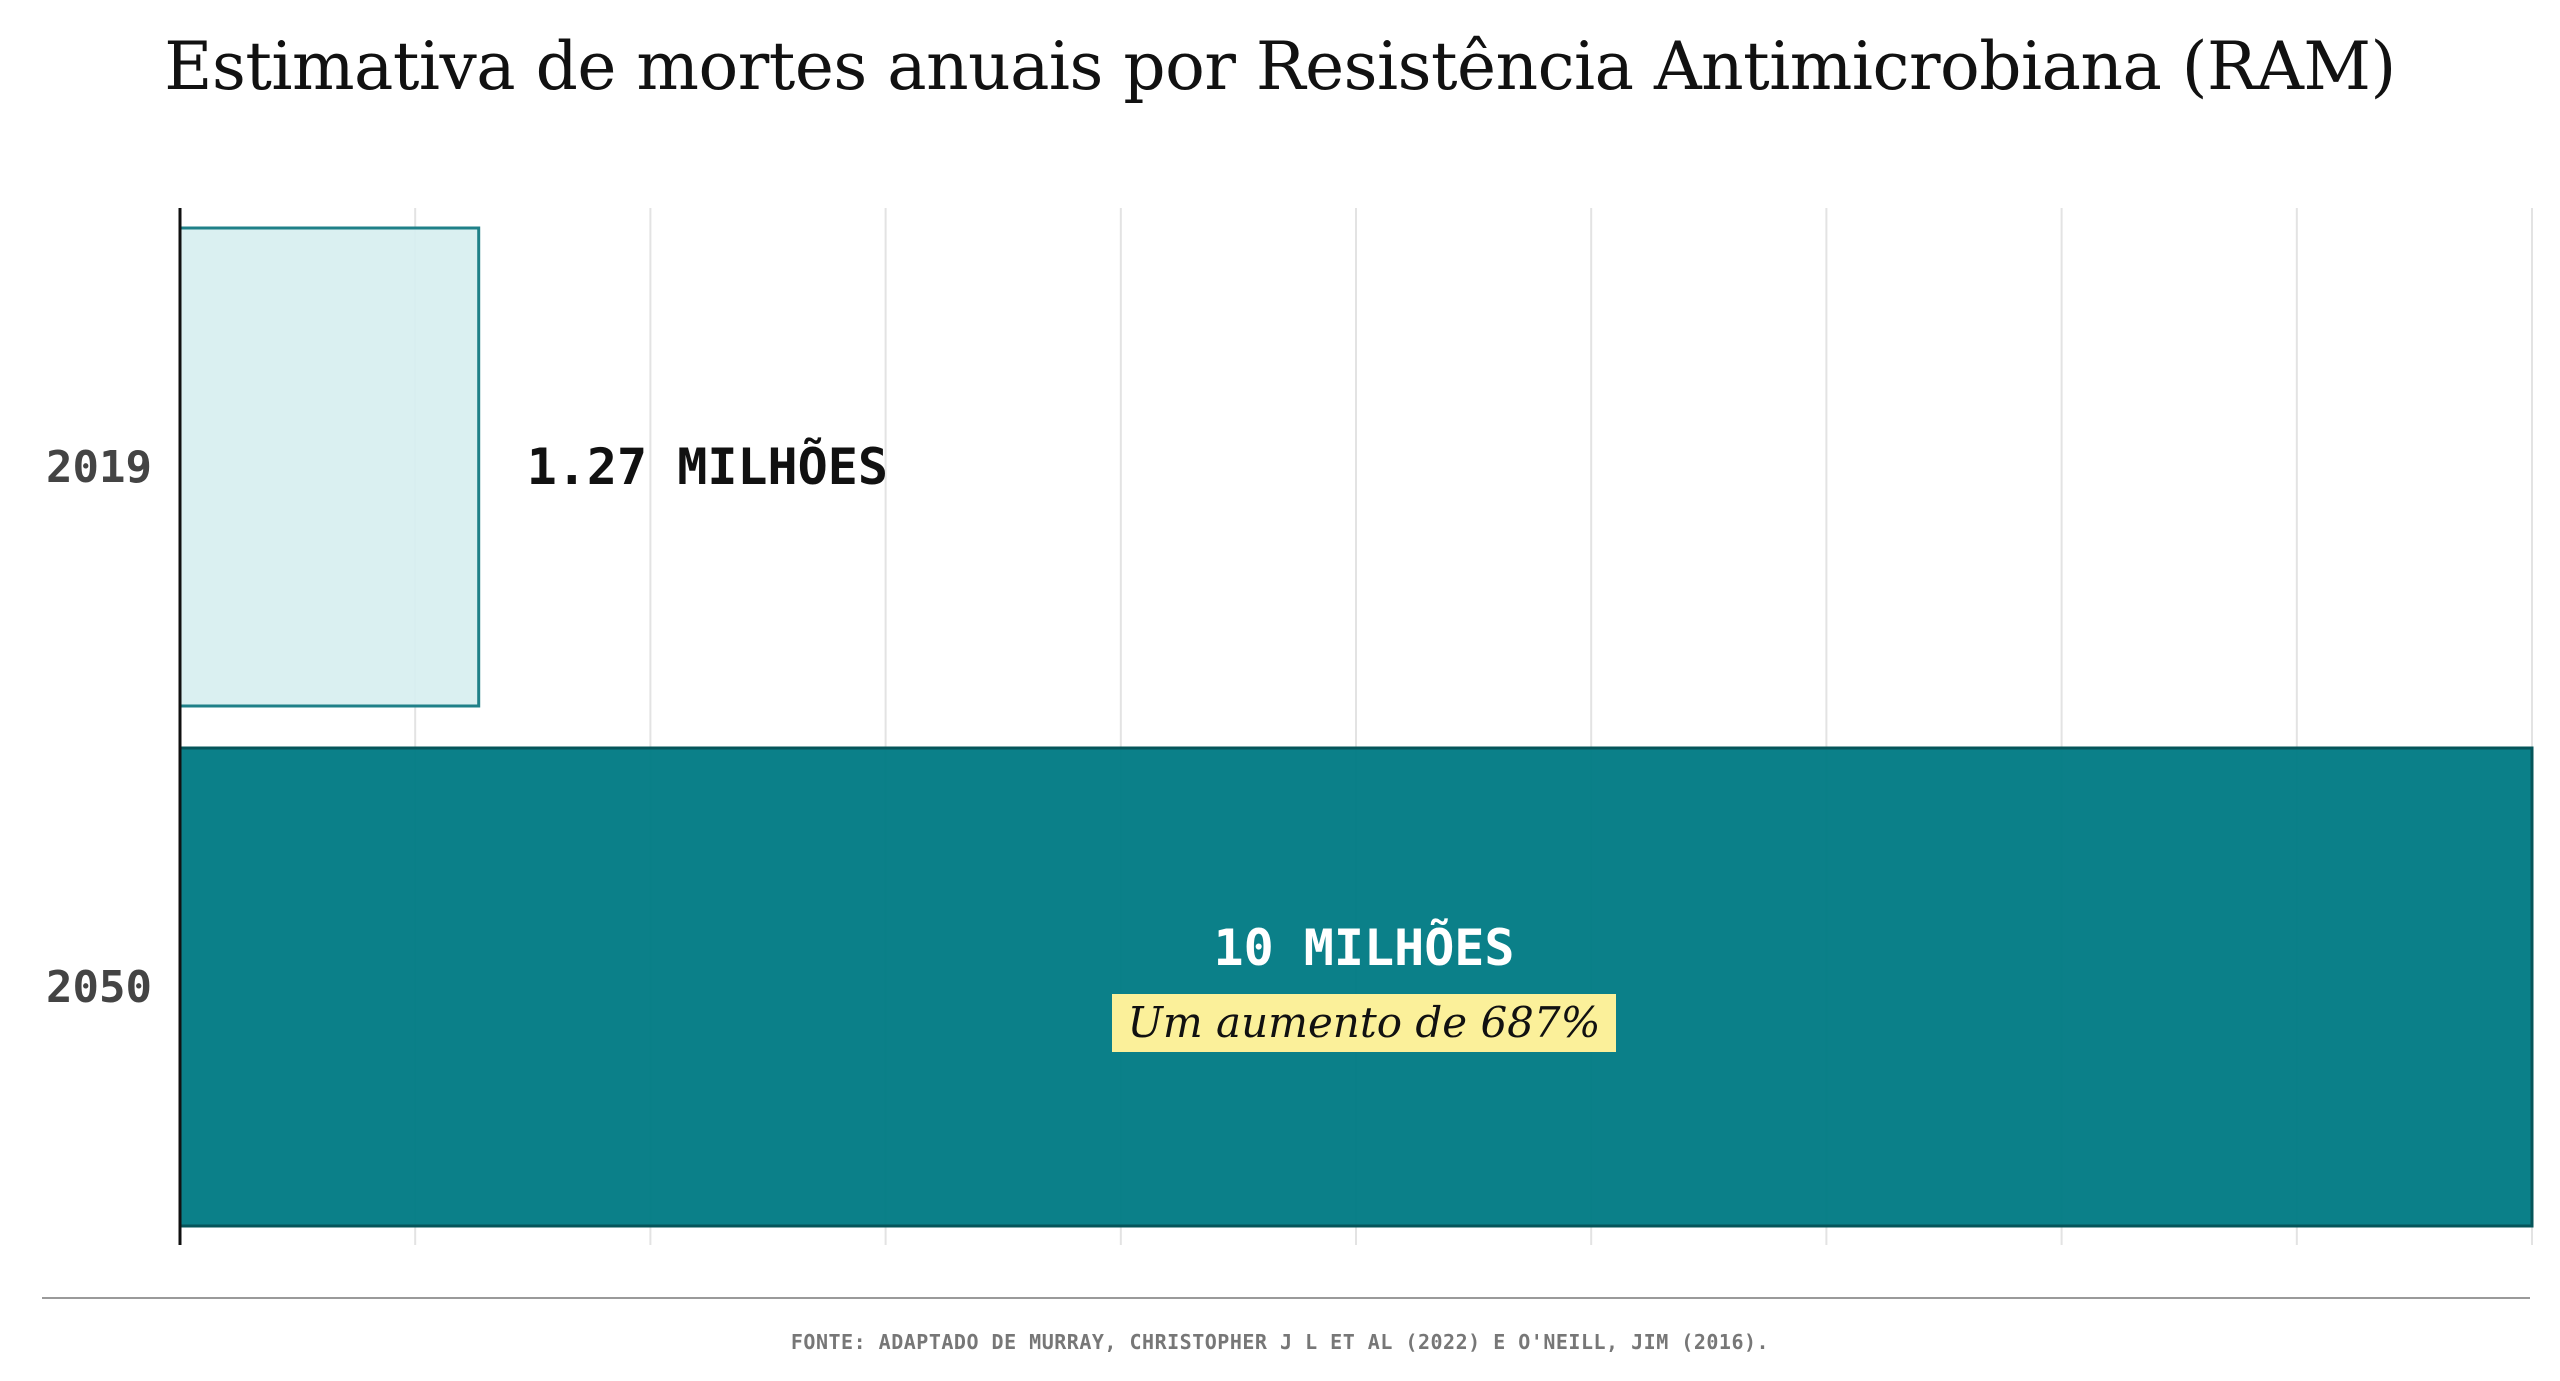  I want to click on annotation-text: Um aumento de 687%, so click(1363, 1022).